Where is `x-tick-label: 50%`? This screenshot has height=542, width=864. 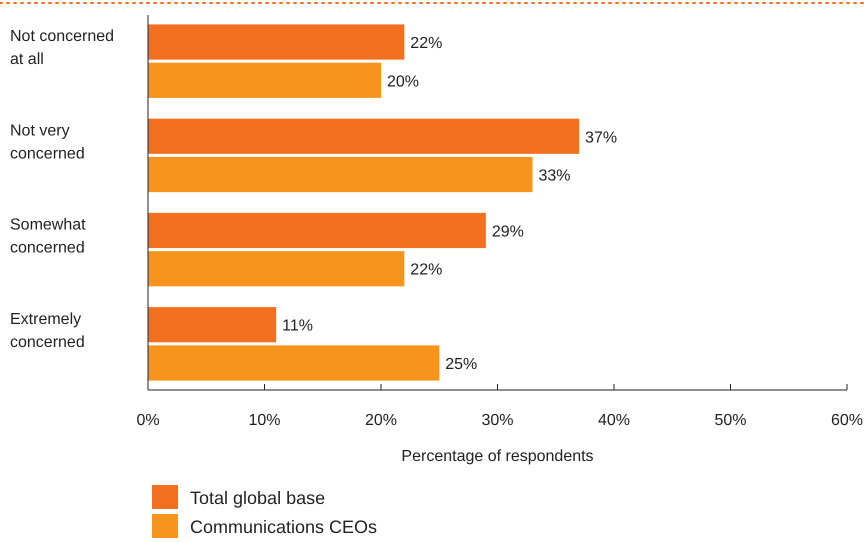
x-tick-label: 50% is located at coordinates (730, 420).